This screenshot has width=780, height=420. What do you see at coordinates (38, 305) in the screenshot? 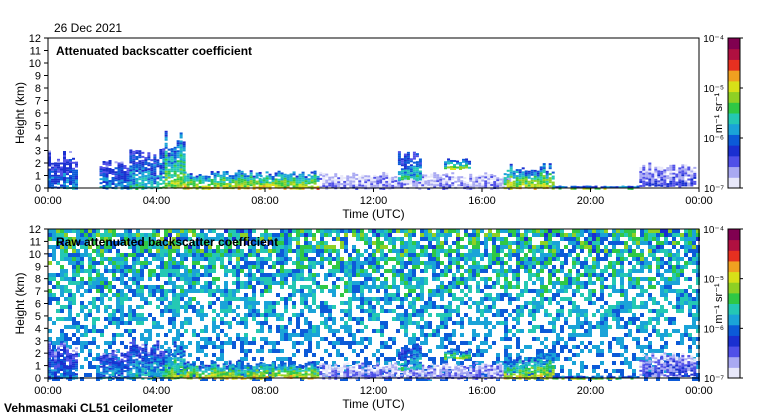
I see `y-tick-label: 6` at bounding box center [38, 305].